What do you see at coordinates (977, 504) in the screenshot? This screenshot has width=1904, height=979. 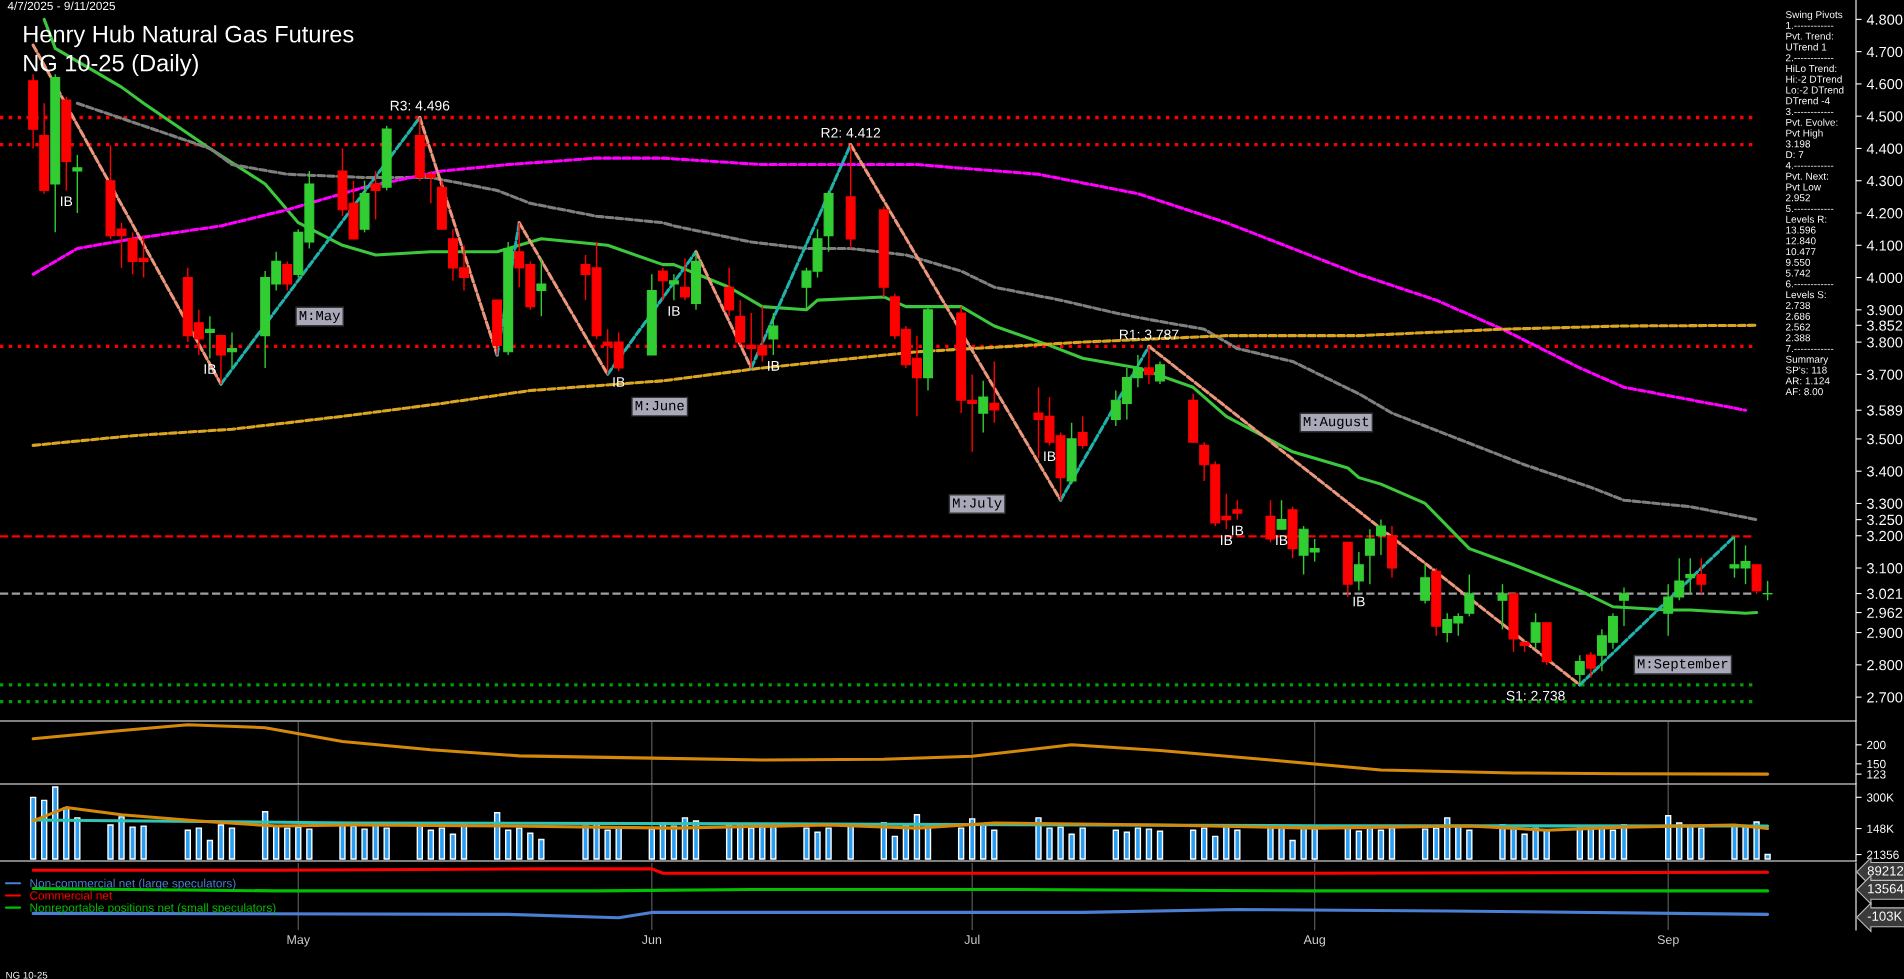 I see `annotation: M:July` at bounding box center [977, 504].